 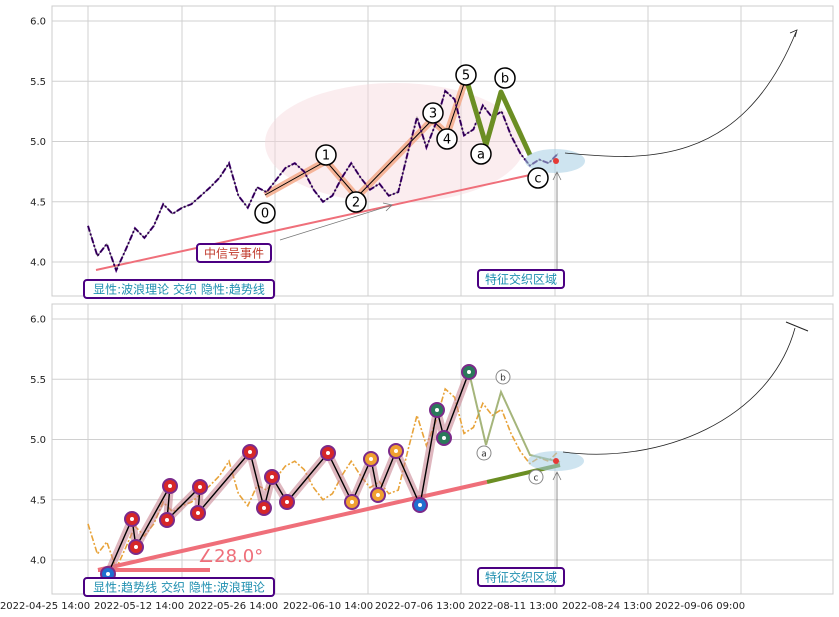 I want to click on zone-arrow-top, so click(x=557, y=220).